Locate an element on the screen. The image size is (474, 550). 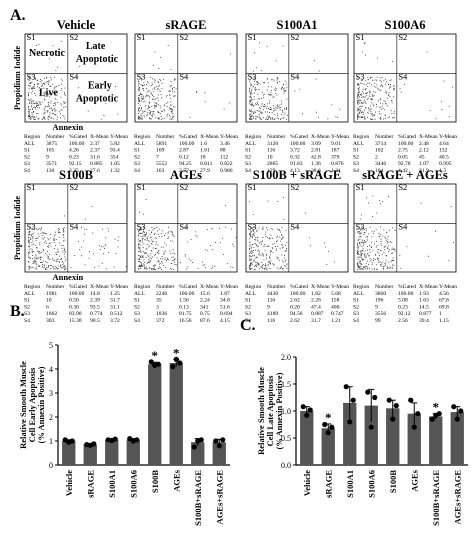
stats-header-cell: %Gated is located at coordinates (188, 287).